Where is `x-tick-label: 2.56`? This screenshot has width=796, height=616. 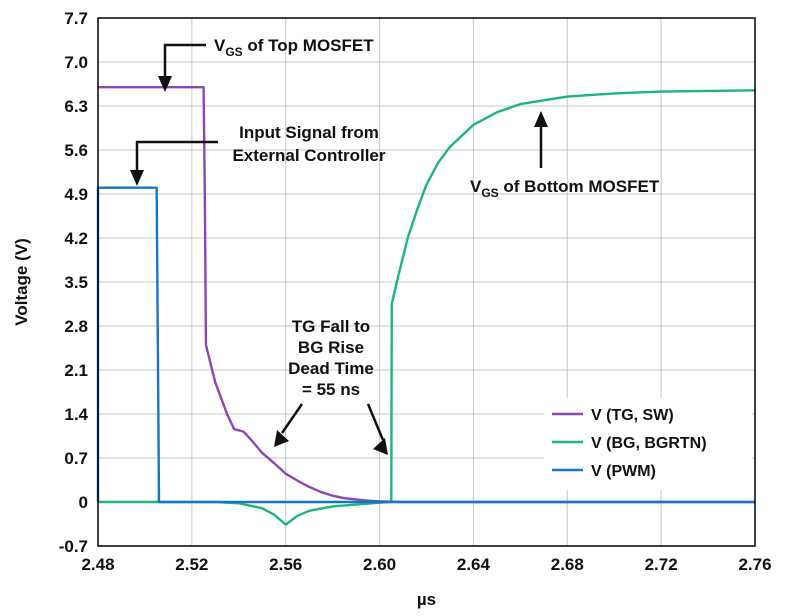 x-tick-label: 2.56 is located at coordinates (285, 564).